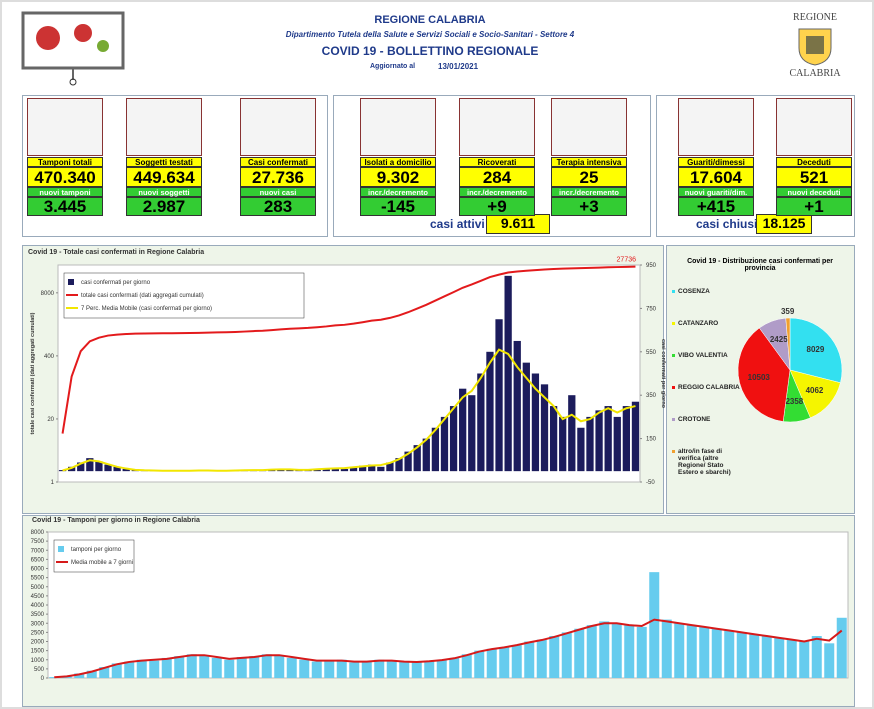 The width and height of the screenshot is (874, 709). What do you see at coordinates (815, 73) in the screenshot?
I see `logo-bottom: CALABRIA` at bounding box center [815, 73].